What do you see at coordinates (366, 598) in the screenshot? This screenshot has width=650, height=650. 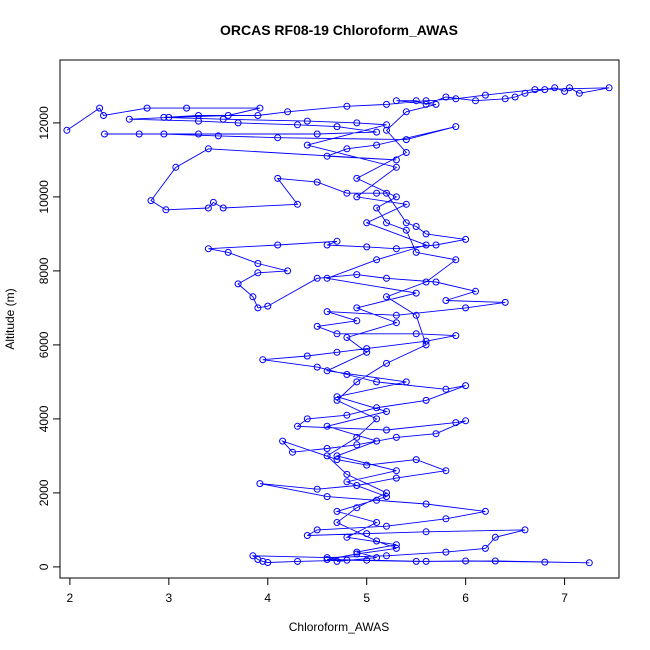 I see `x-tick-label: 5` at bounding box center [366, 598].